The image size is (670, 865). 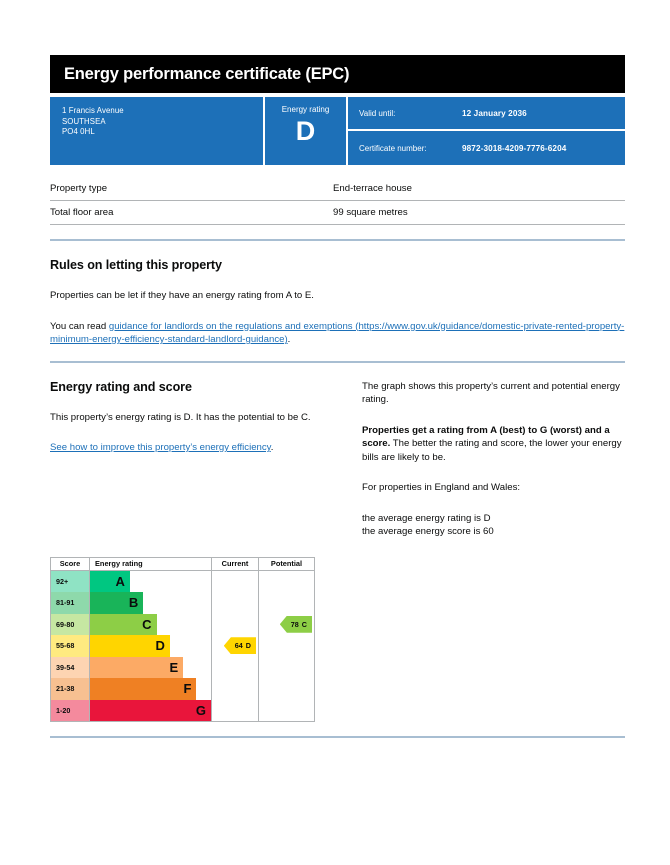 What do you see at coordinates (239, 646) in the screenshot?
I see `current-rating-marker: 64 D` at bounding box center [239, 646].